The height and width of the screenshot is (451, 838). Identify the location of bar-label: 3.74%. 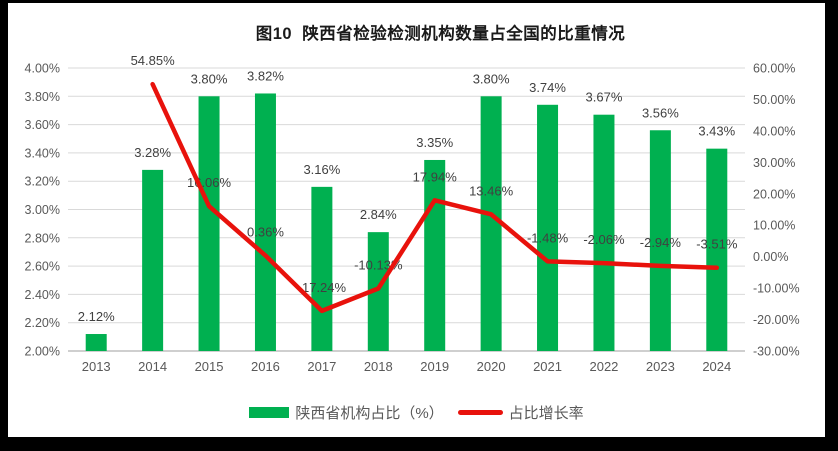
(547, 87).